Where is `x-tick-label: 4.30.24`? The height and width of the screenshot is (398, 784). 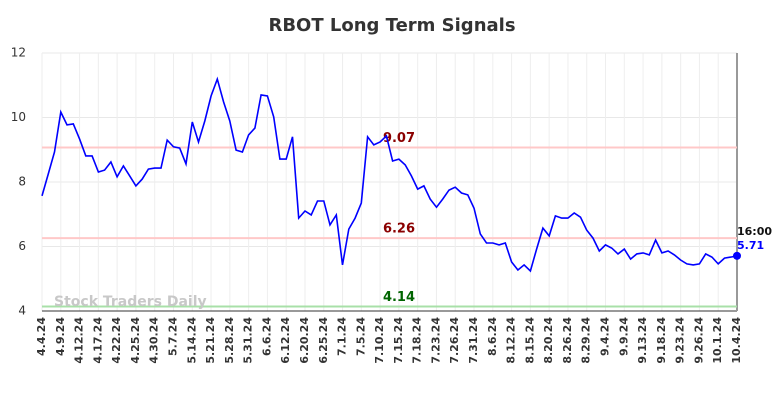 x-tick-label: 4.30.24 is located at coordinates (154, 340).